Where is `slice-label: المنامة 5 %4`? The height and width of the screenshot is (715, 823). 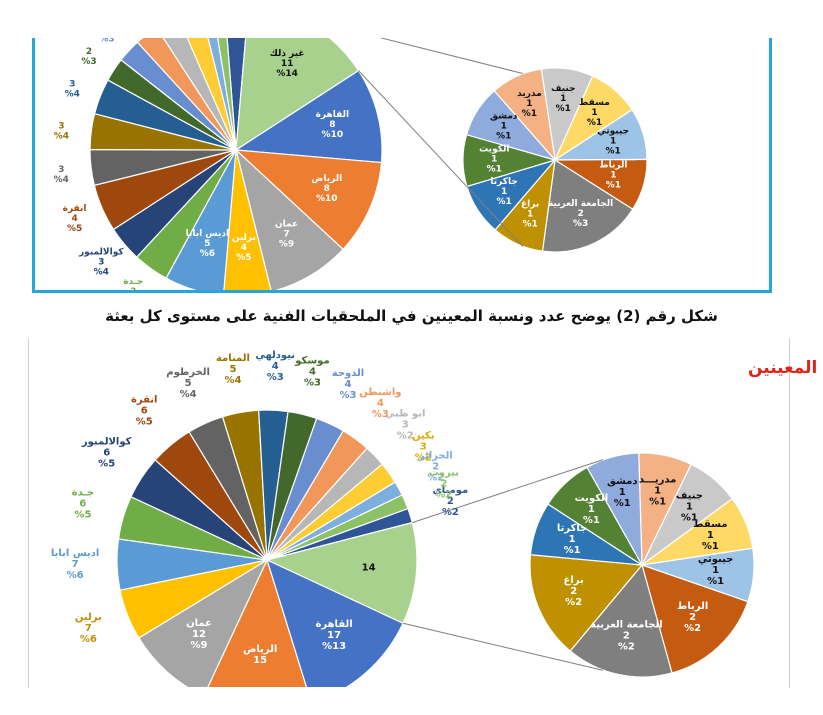 slice-label: المنامة 5 %4 is located at coordinates (233, 369).